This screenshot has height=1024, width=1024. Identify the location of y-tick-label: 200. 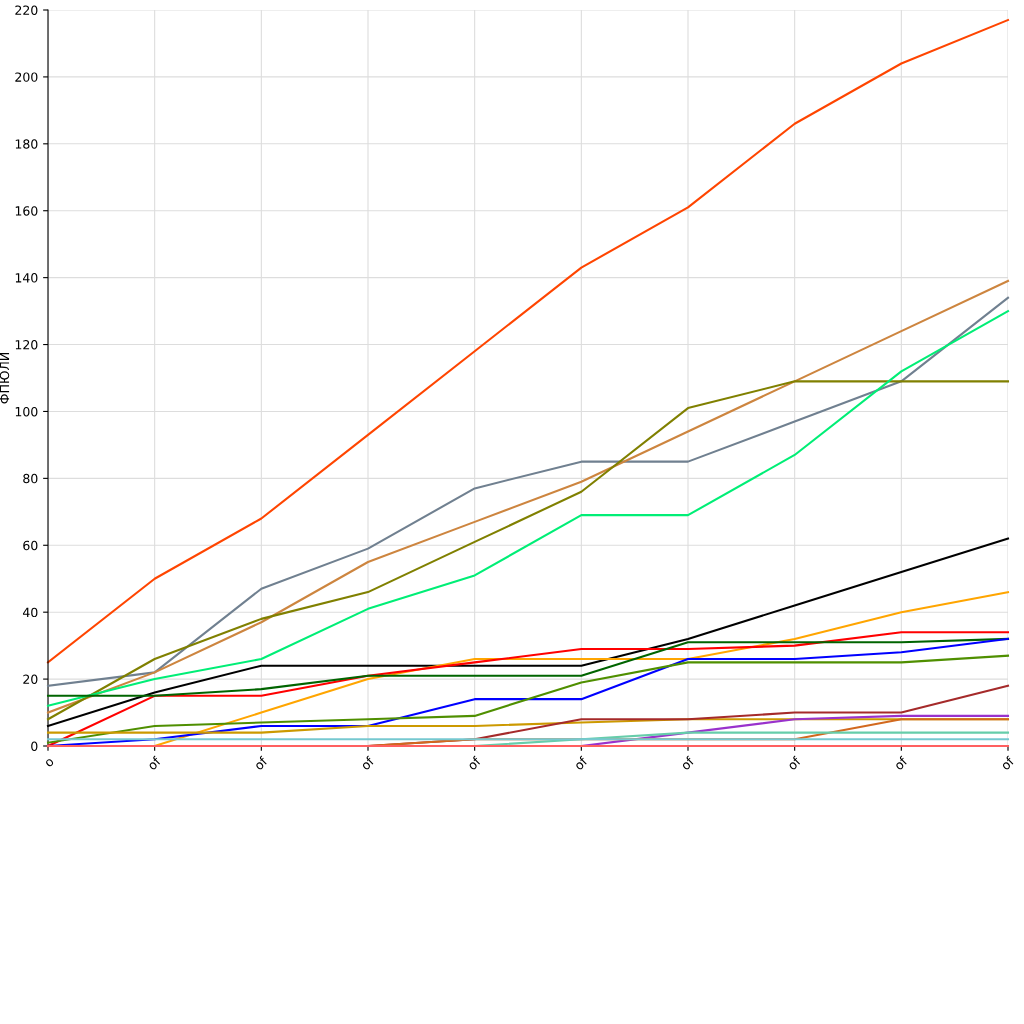
(26, 77).